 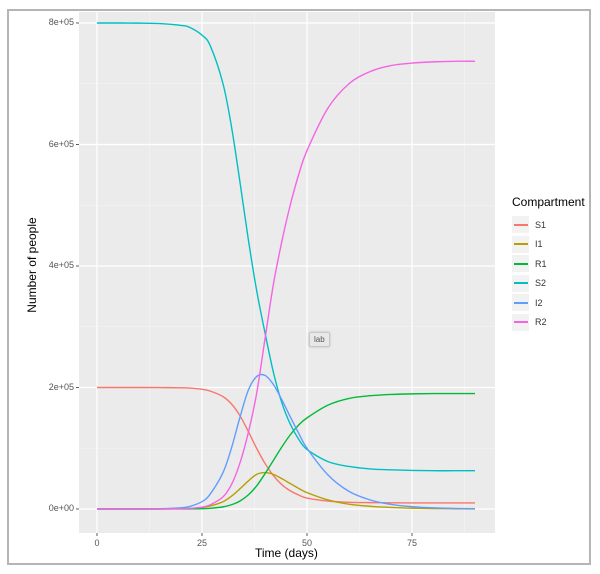 I want to click on legend-item-r2: R2, so click(x=548, y=323).